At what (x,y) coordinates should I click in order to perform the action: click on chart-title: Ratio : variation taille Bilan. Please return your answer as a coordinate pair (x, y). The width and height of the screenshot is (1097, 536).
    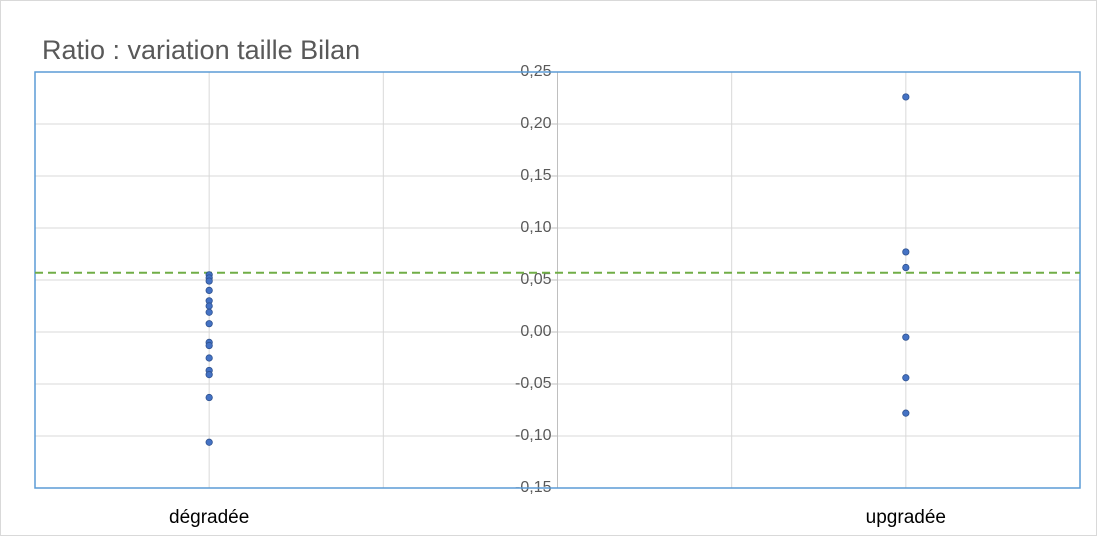
    Looking at the image, I should click on (201, 50).